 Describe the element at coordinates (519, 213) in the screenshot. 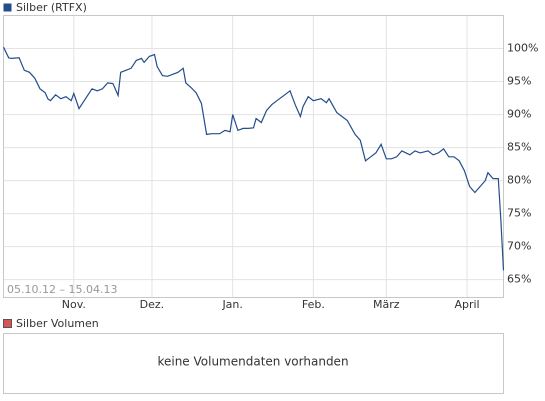

I see `y-tick-label: 75%` at that location.